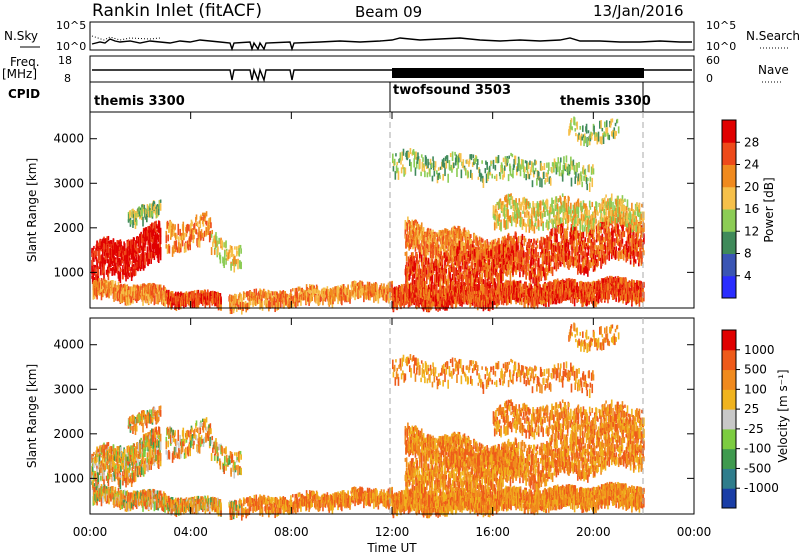  I want to click on nsearch-trace, so click(126, 38).